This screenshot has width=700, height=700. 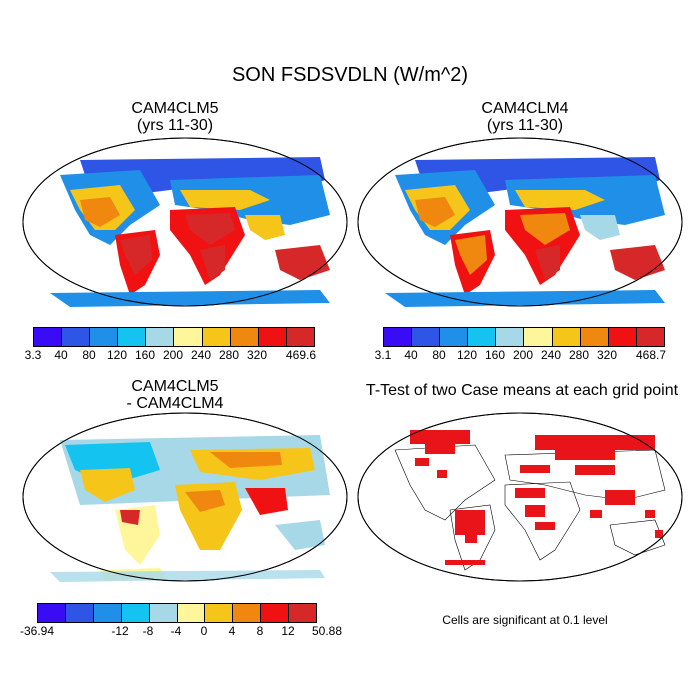 What do you see at coordinates (177, 613) in the screenshot?
I see `colorbar3` at bounding box center [177, 613].